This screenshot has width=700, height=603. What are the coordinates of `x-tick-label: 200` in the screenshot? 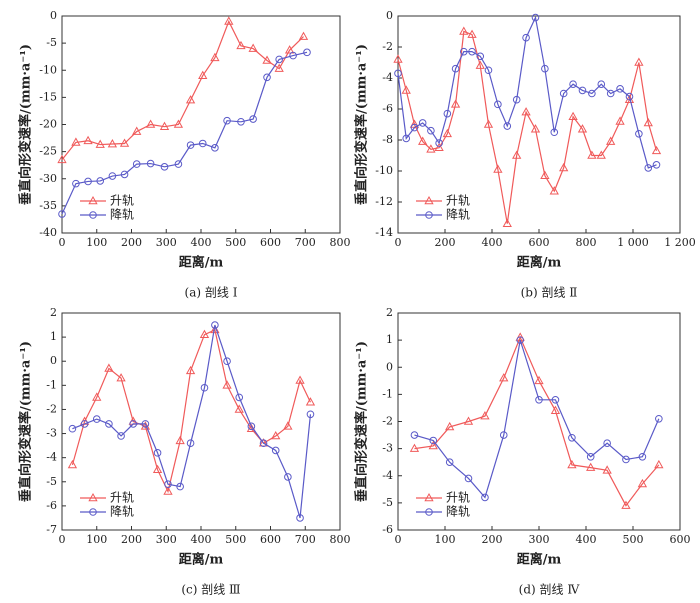 It's located at (131, 242).